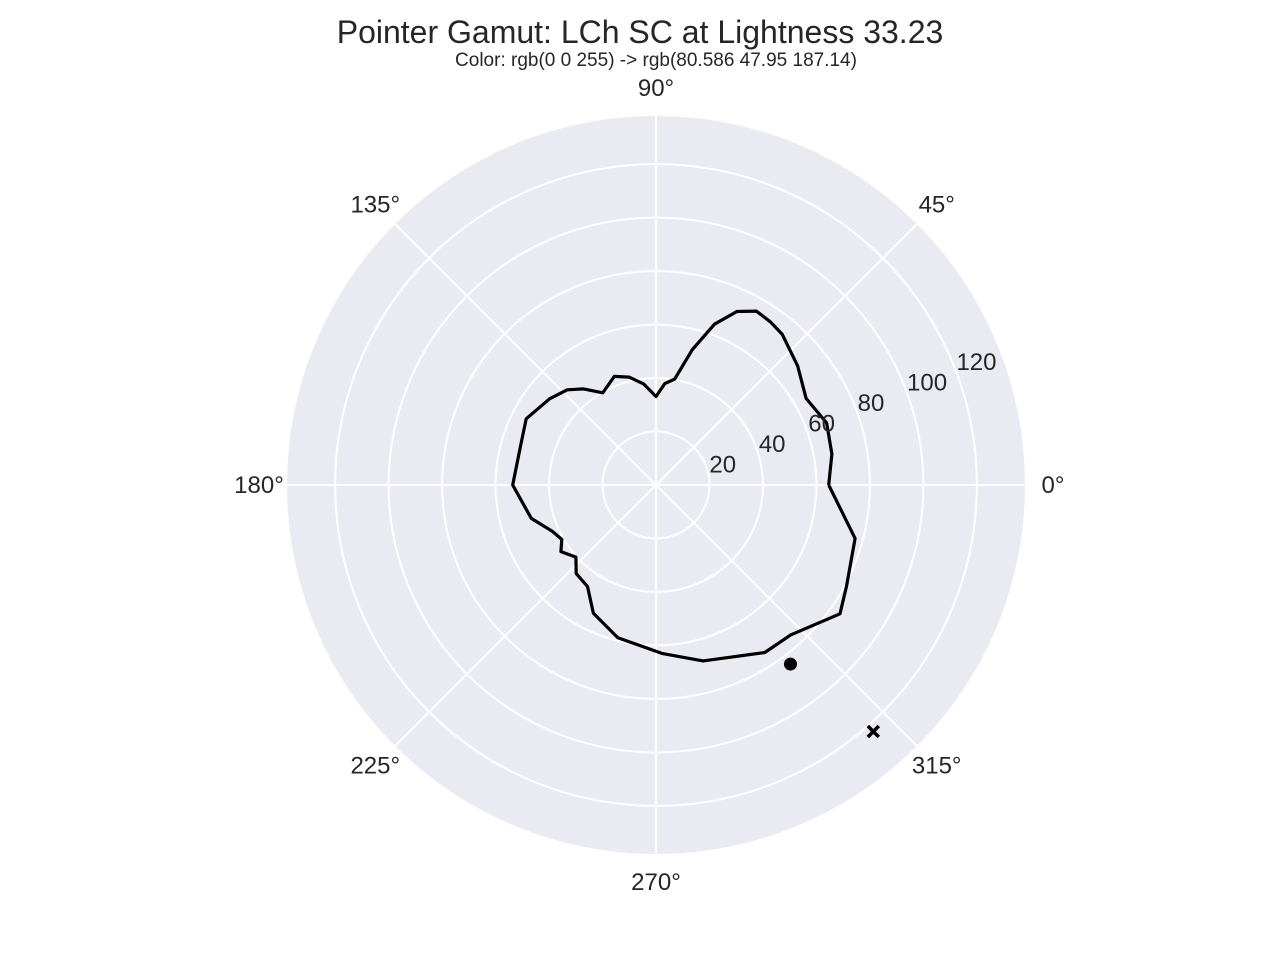 Image resolution: width=1280 pixels, height=960 pixels. What do you see at coordinates (772, 444) in the screenshot?
I see `radial-tick-label: 40` at bounding box center [772, 444].